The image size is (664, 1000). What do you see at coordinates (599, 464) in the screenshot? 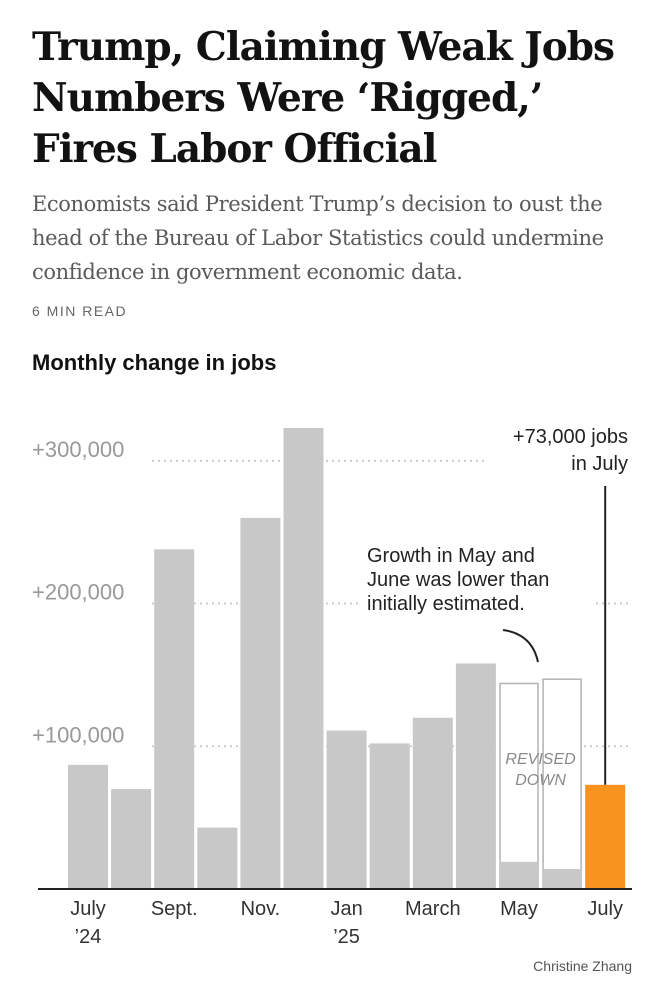
I see `latest-annotation: in July` at bounding box center [599, 464].